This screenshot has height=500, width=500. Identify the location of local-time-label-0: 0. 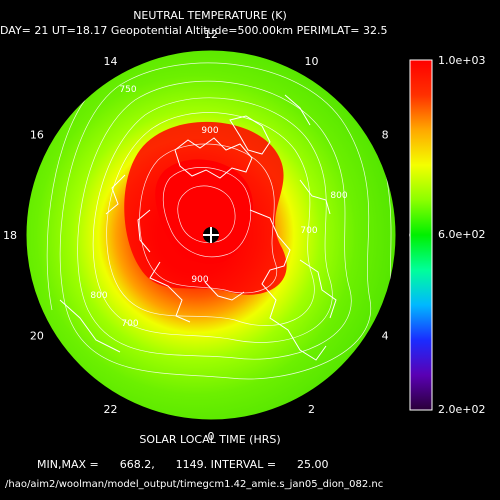
(211, 436).